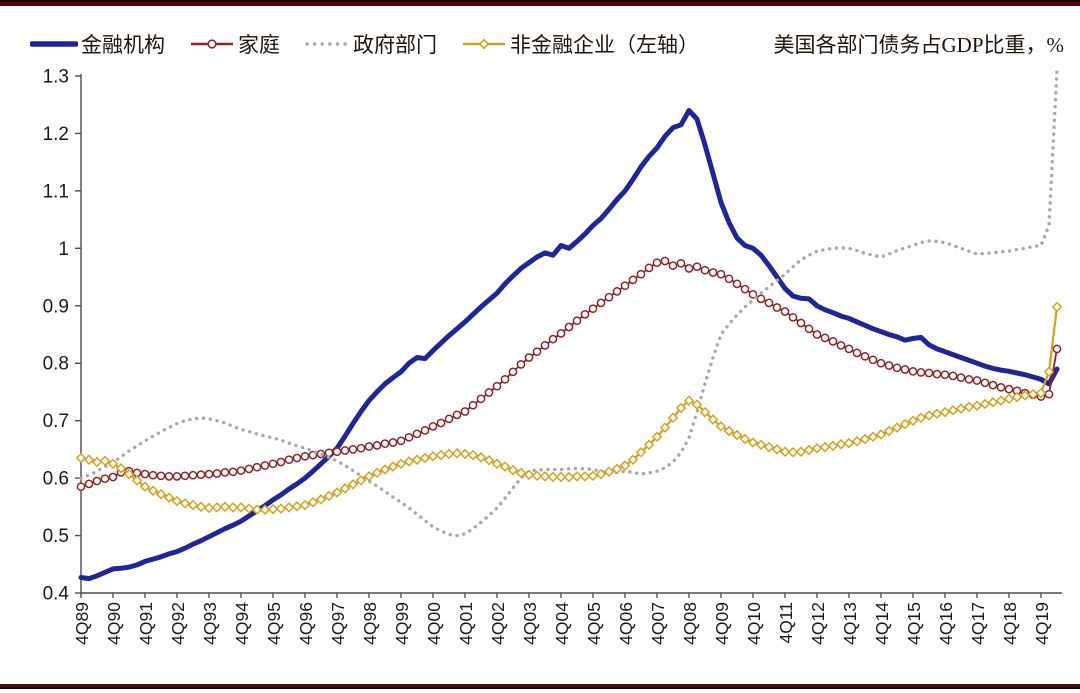 The width and height of the screenshot is (1080, 693). Describe the element at coordinates (818, 623) in the screenshot. I see `svg-text: 4Q12` at that location.